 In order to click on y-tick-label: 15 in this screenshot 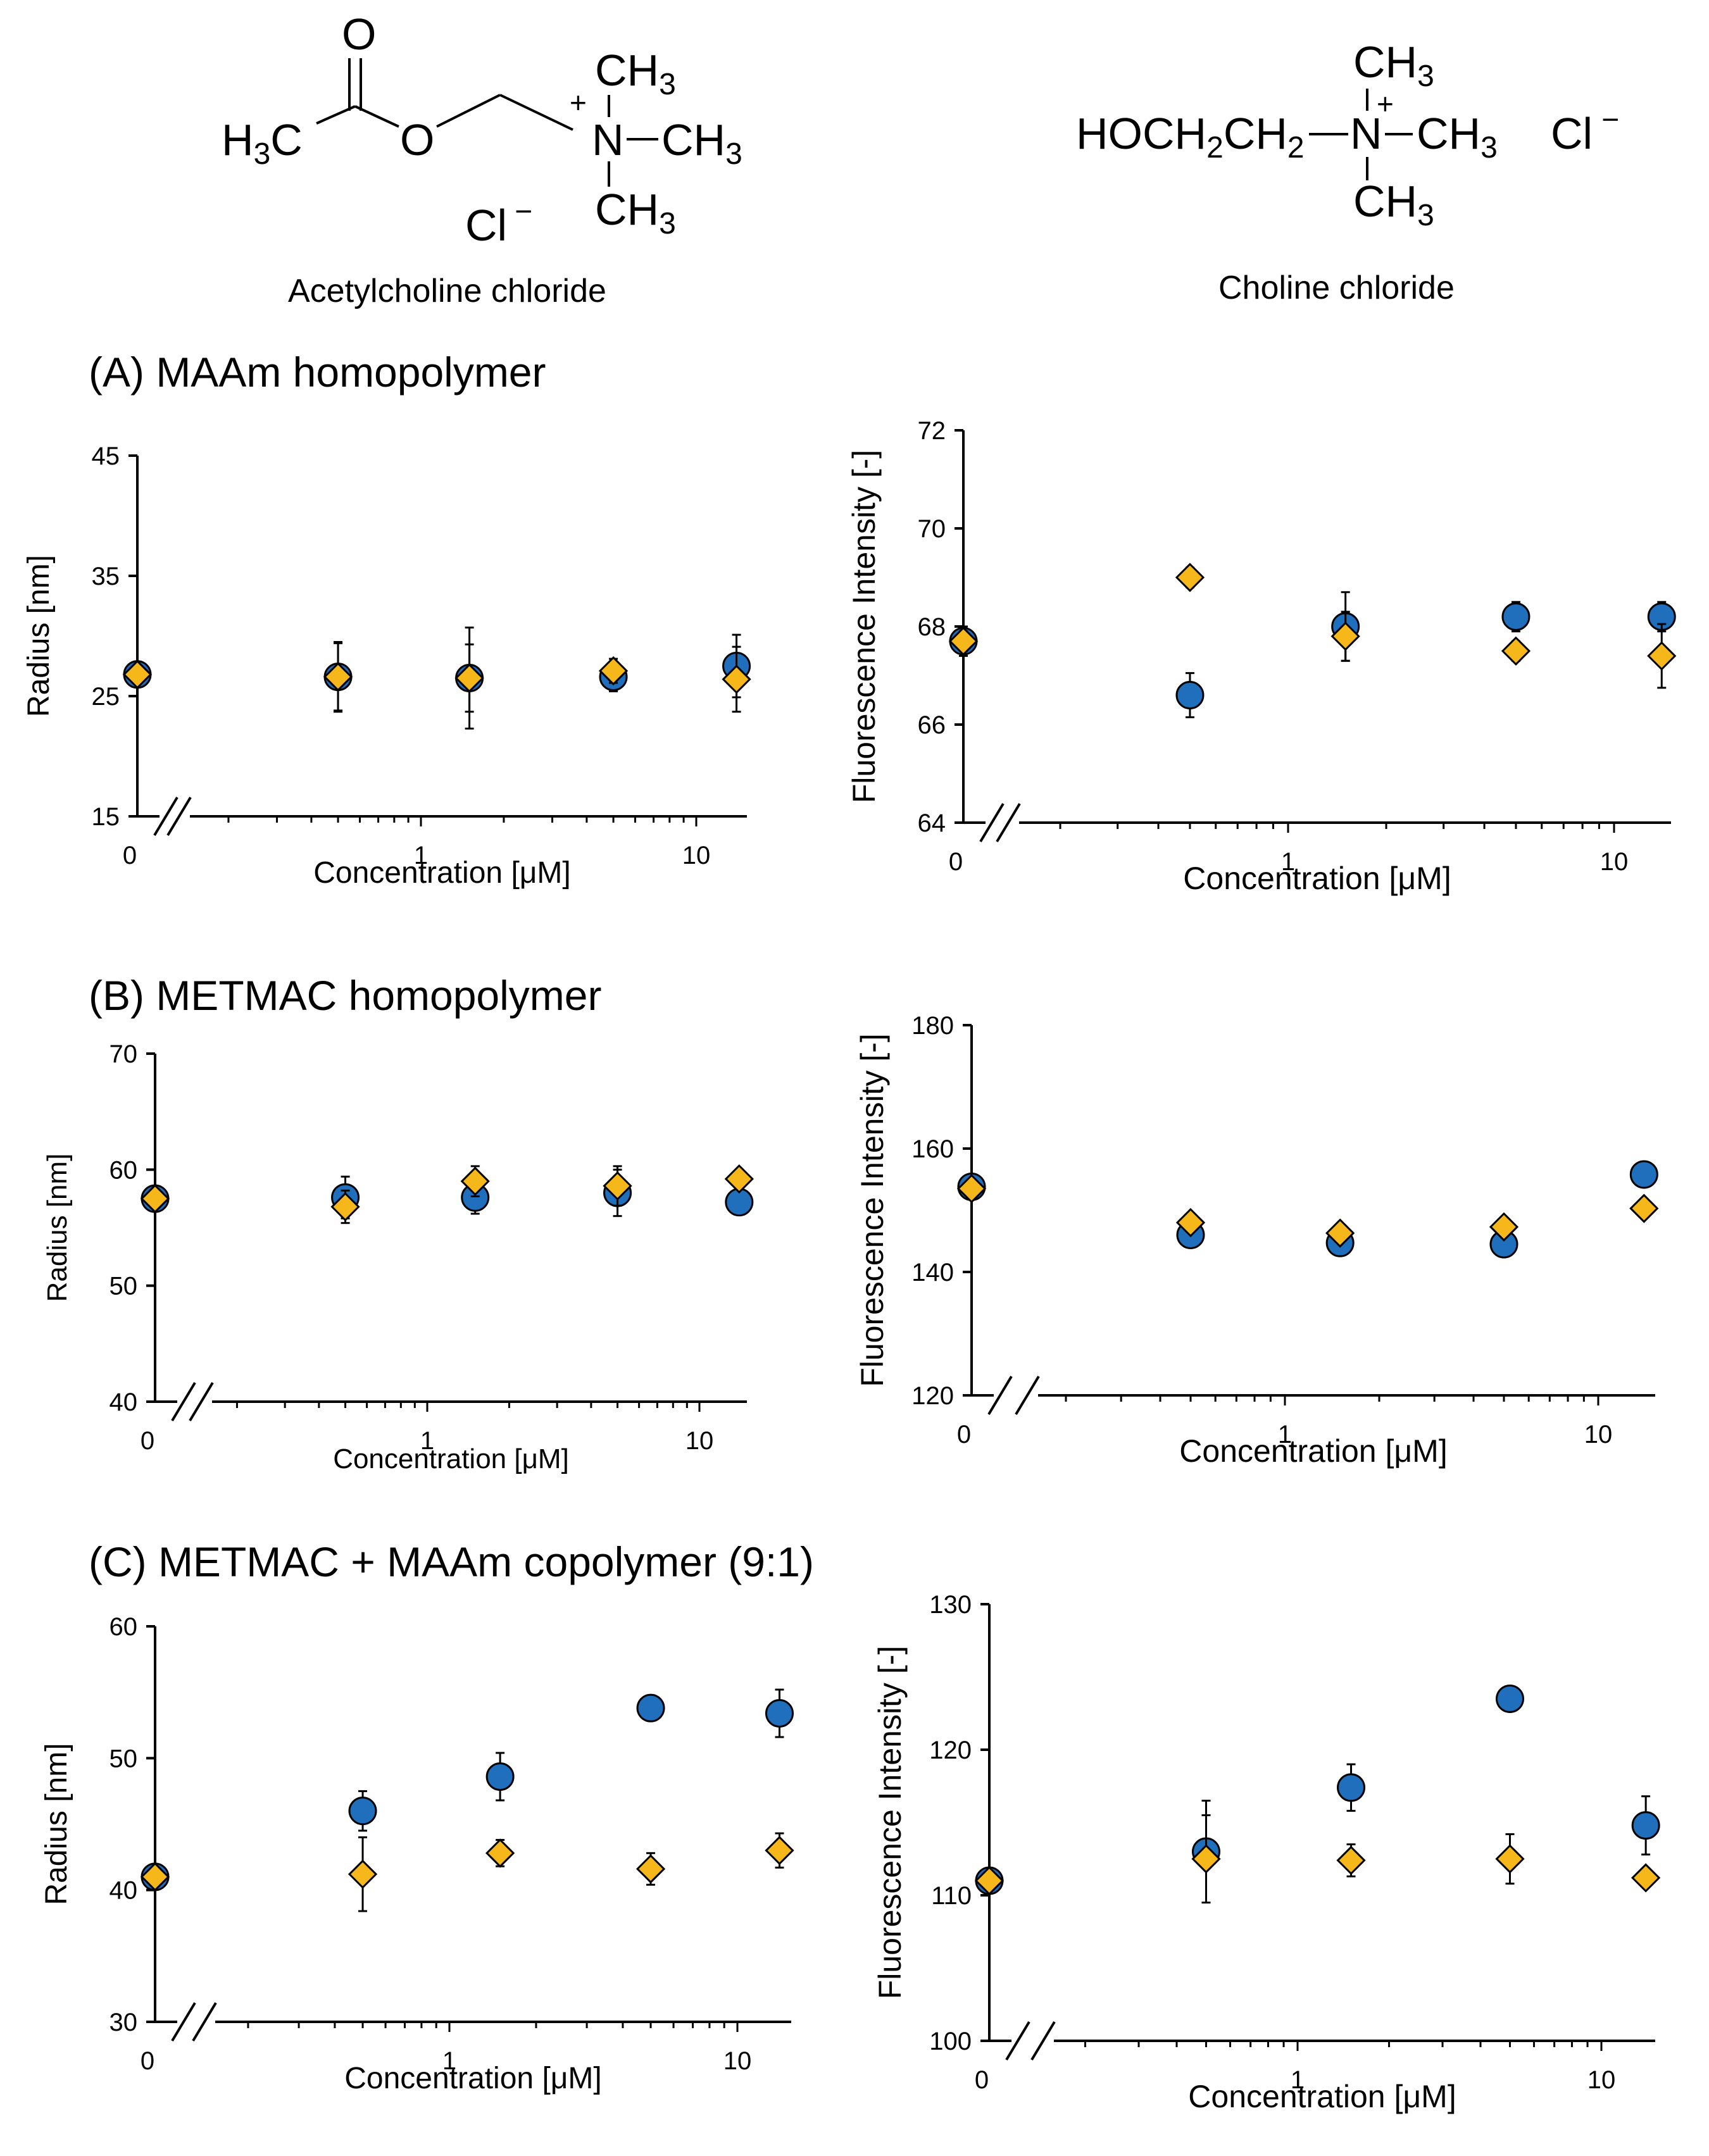, I will do `click(106, 817)`.